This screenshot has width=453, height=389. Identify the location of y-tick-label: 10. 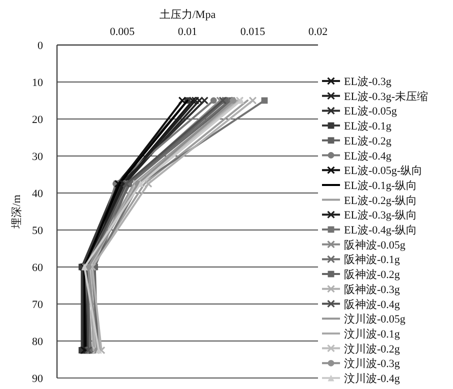
(38, 83).